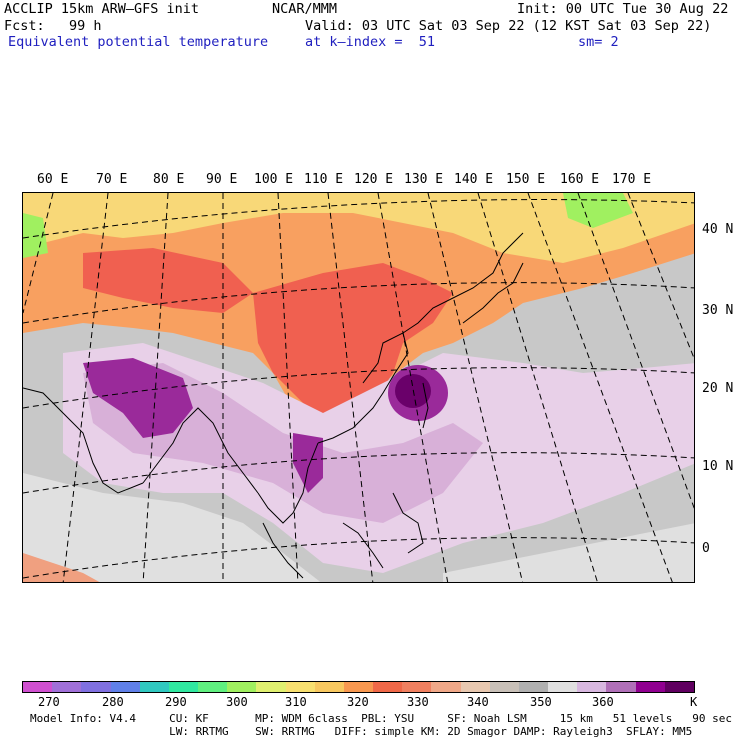 Image resolution: width=740 pixels, height=740 pixels. I want to click on colorbar-label: 290, so click(176, 702).